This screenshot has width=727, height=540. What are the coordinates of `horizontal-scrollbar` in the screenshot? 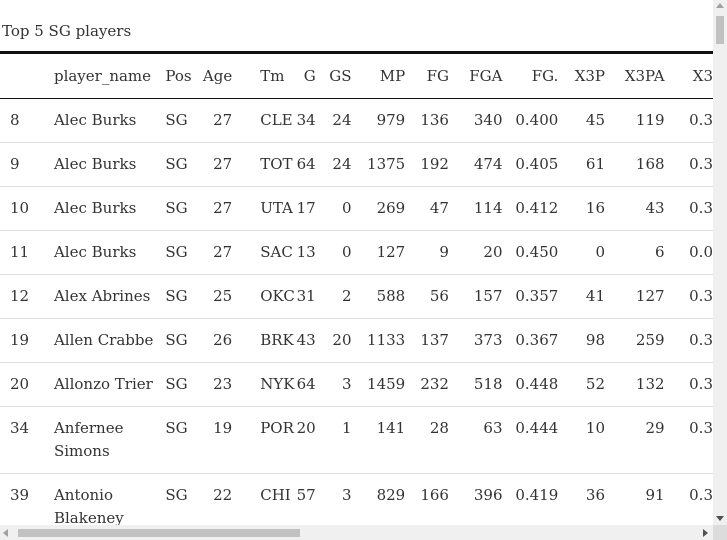 It's located at (356, 532).